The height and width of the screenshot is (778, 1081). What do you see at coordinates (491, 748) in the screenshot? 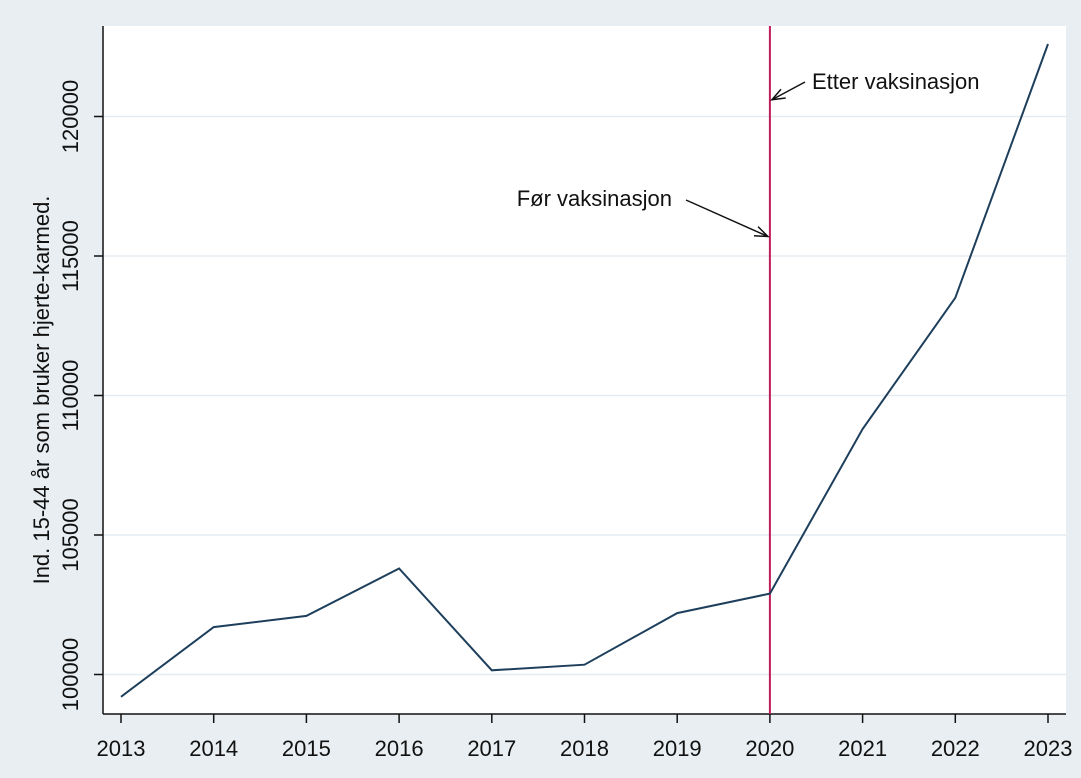
I see `x-tick-label: 2017` at bounding box center [491, 748].